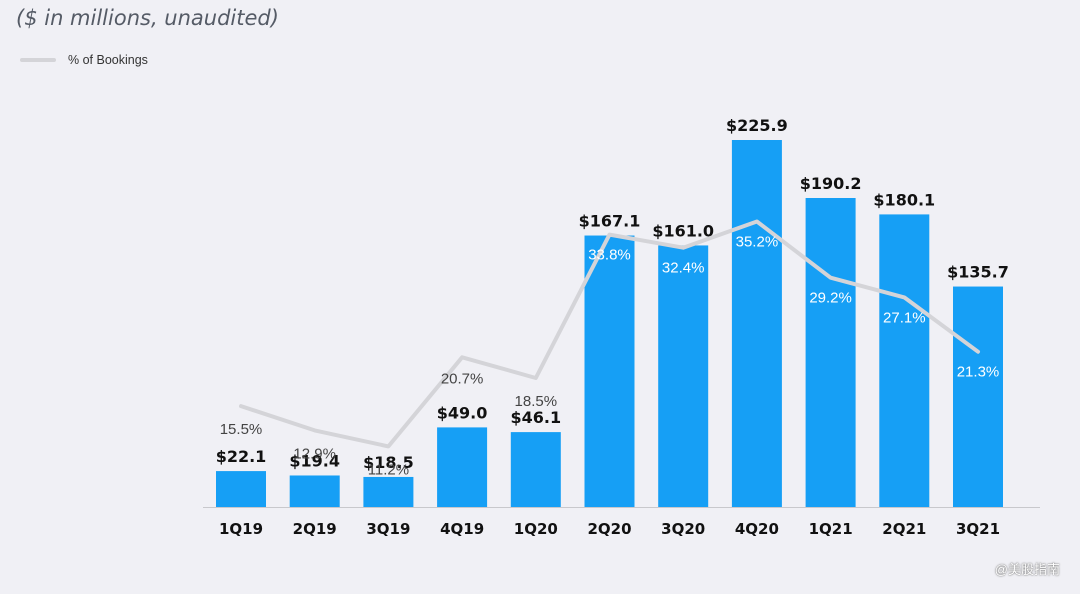 The image size is (1080, 594). What do you see at coordinates (978, 272) in the screenshot?
I see `bar-value-label-3Q21: $135.7` at bounding box center [978, 272].